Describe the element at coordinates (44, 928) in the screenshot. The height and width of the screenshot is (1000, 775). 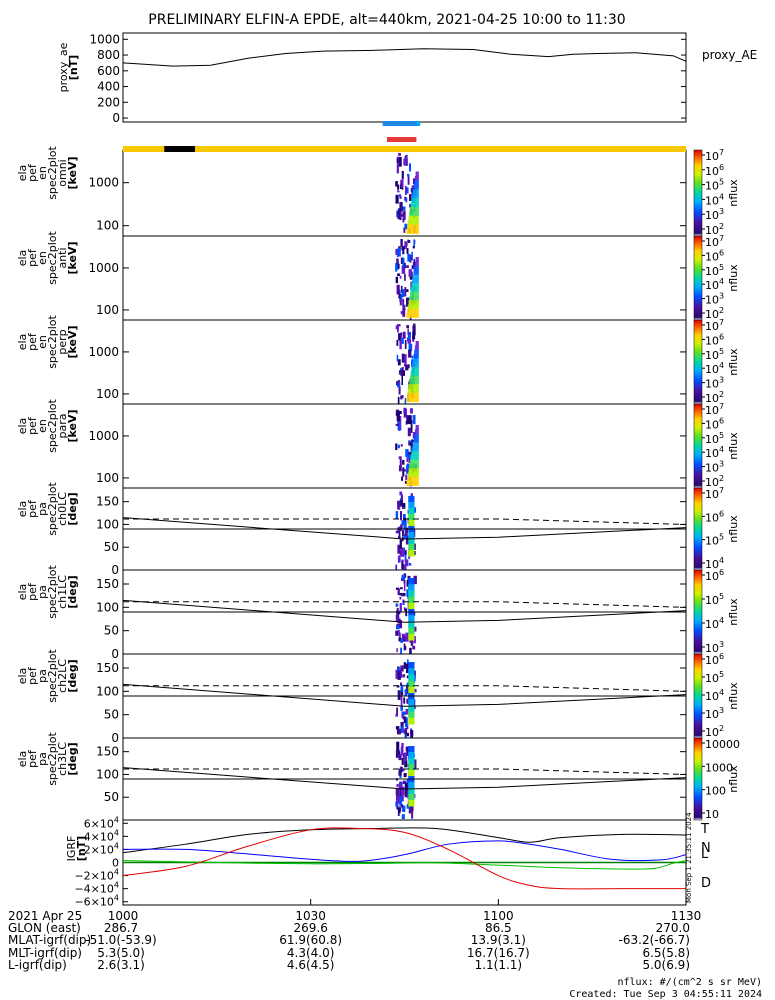
I see `row-label: GLON (east)` at that location.